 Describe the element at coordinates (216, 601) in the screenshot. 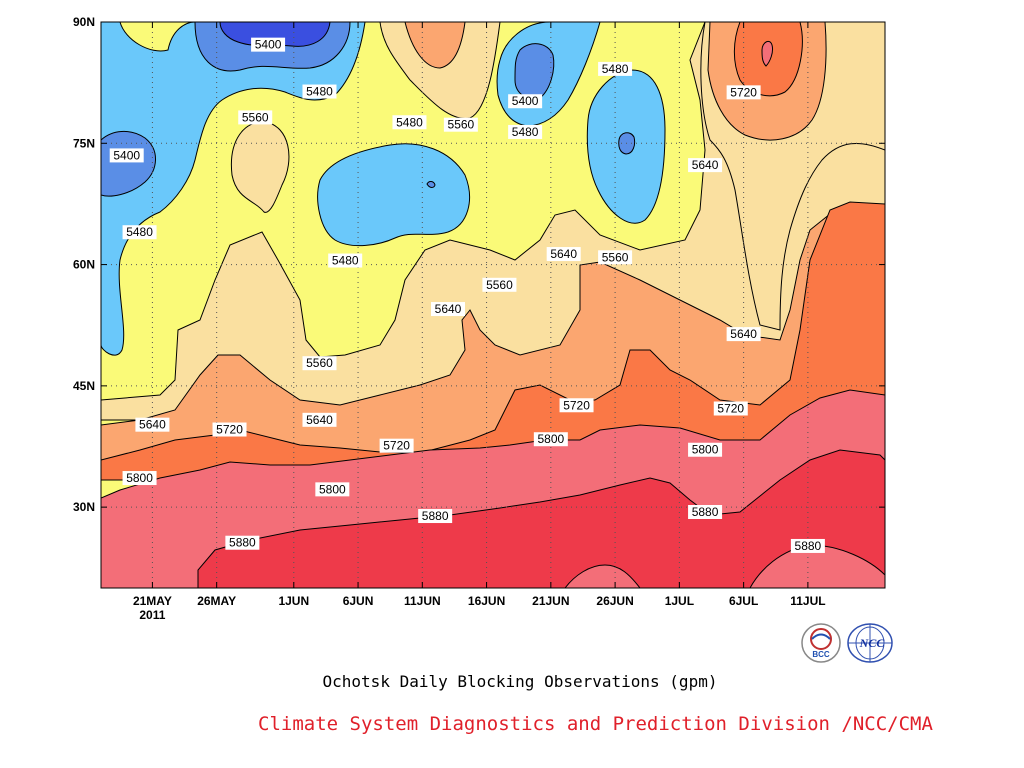

I see `x-tick-label: 26MAY` at that location.